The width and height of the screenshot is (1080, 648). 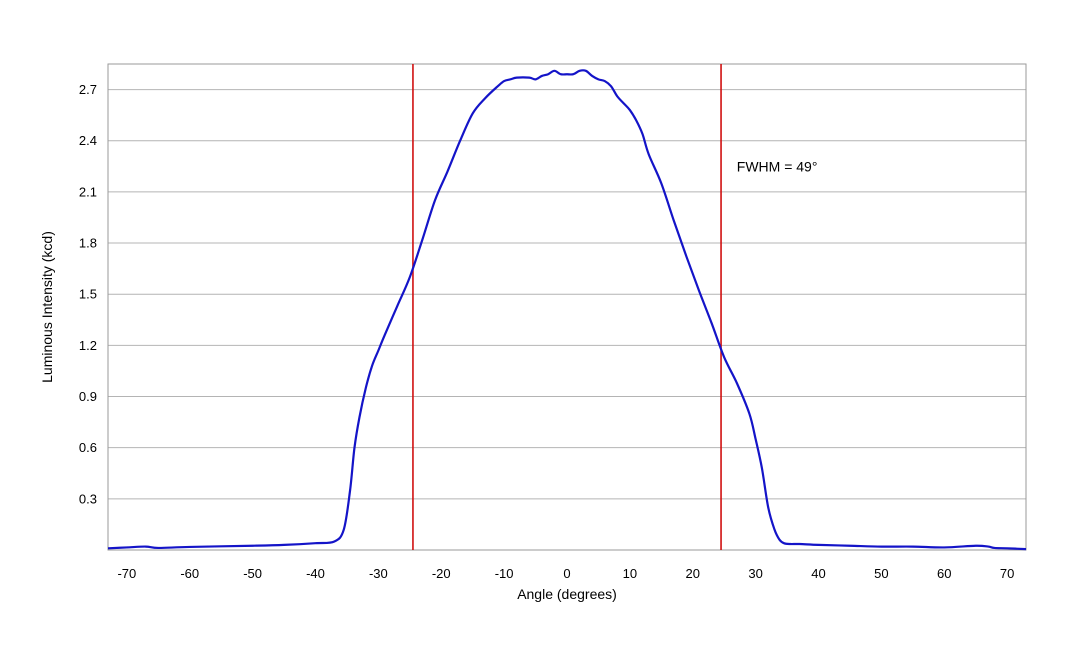 I want to click on y-tick-label: 0.6, so click(x=88, y=447).